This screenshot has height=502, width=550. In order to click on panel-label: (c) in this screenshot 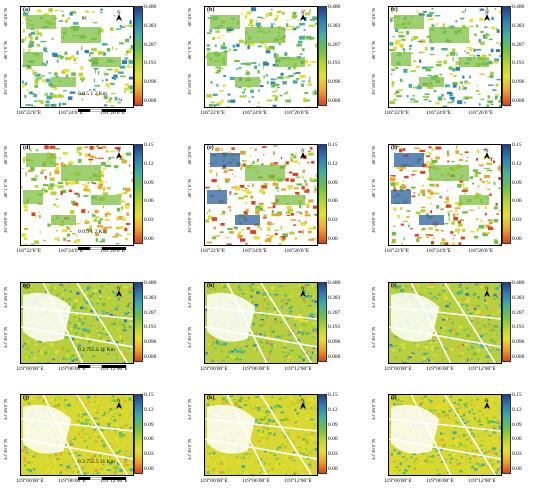, I will do `click(394, 10)`.